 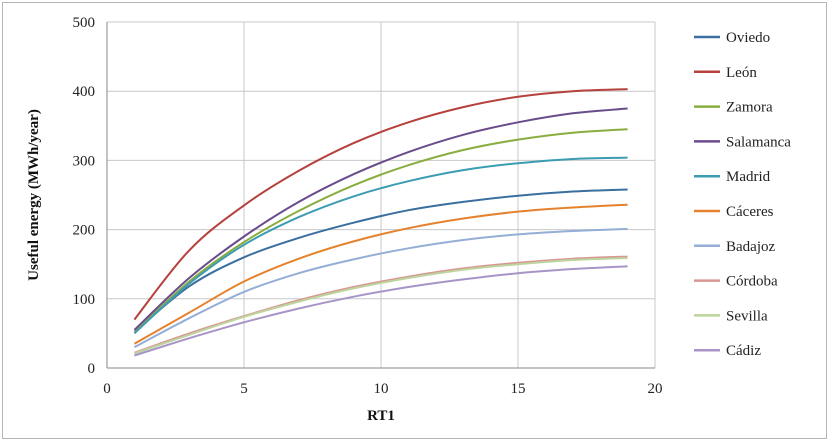 I want to click on legend-label: Cádiz, so click(x=743, y=351).